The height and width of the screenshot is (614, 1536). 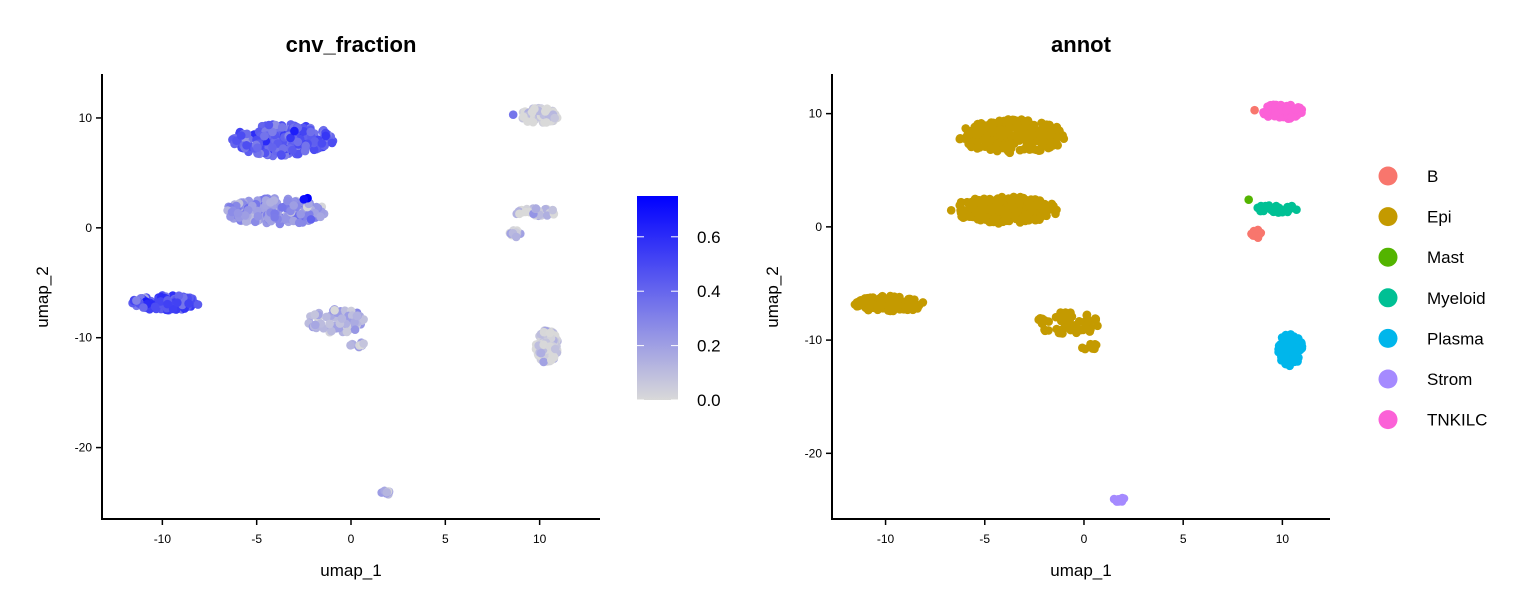 What do you see at coordinates (1388, 379) in the screenshot?
I see `legend-swatch-strom` at bounding box center [1388, 379].